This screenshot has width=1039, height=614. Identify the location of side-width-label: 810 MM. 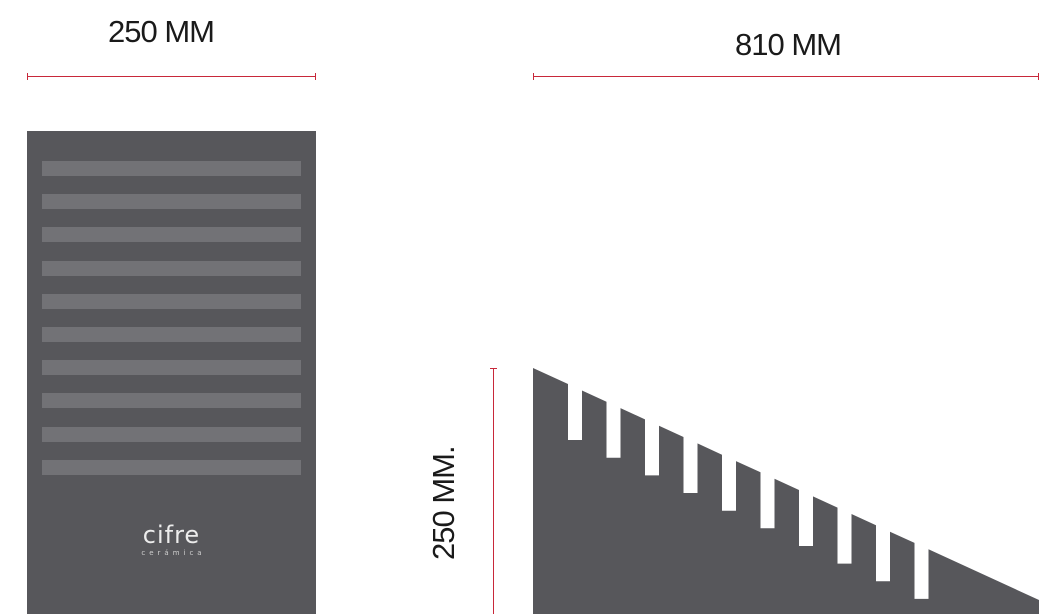
(788, 44).